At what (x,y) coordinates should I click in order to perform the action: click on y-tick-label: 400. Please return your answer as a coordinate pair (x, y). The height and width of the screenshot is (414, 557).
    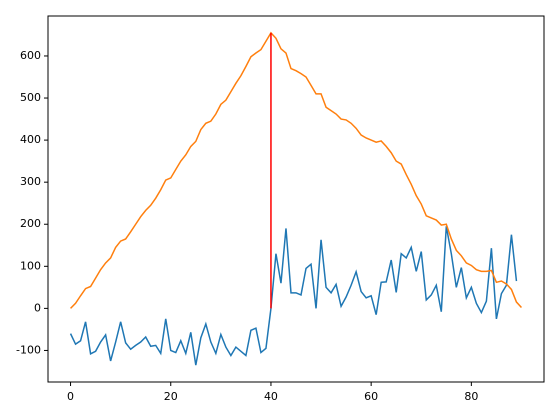
    Looking at the image, I should click on (30, 139).